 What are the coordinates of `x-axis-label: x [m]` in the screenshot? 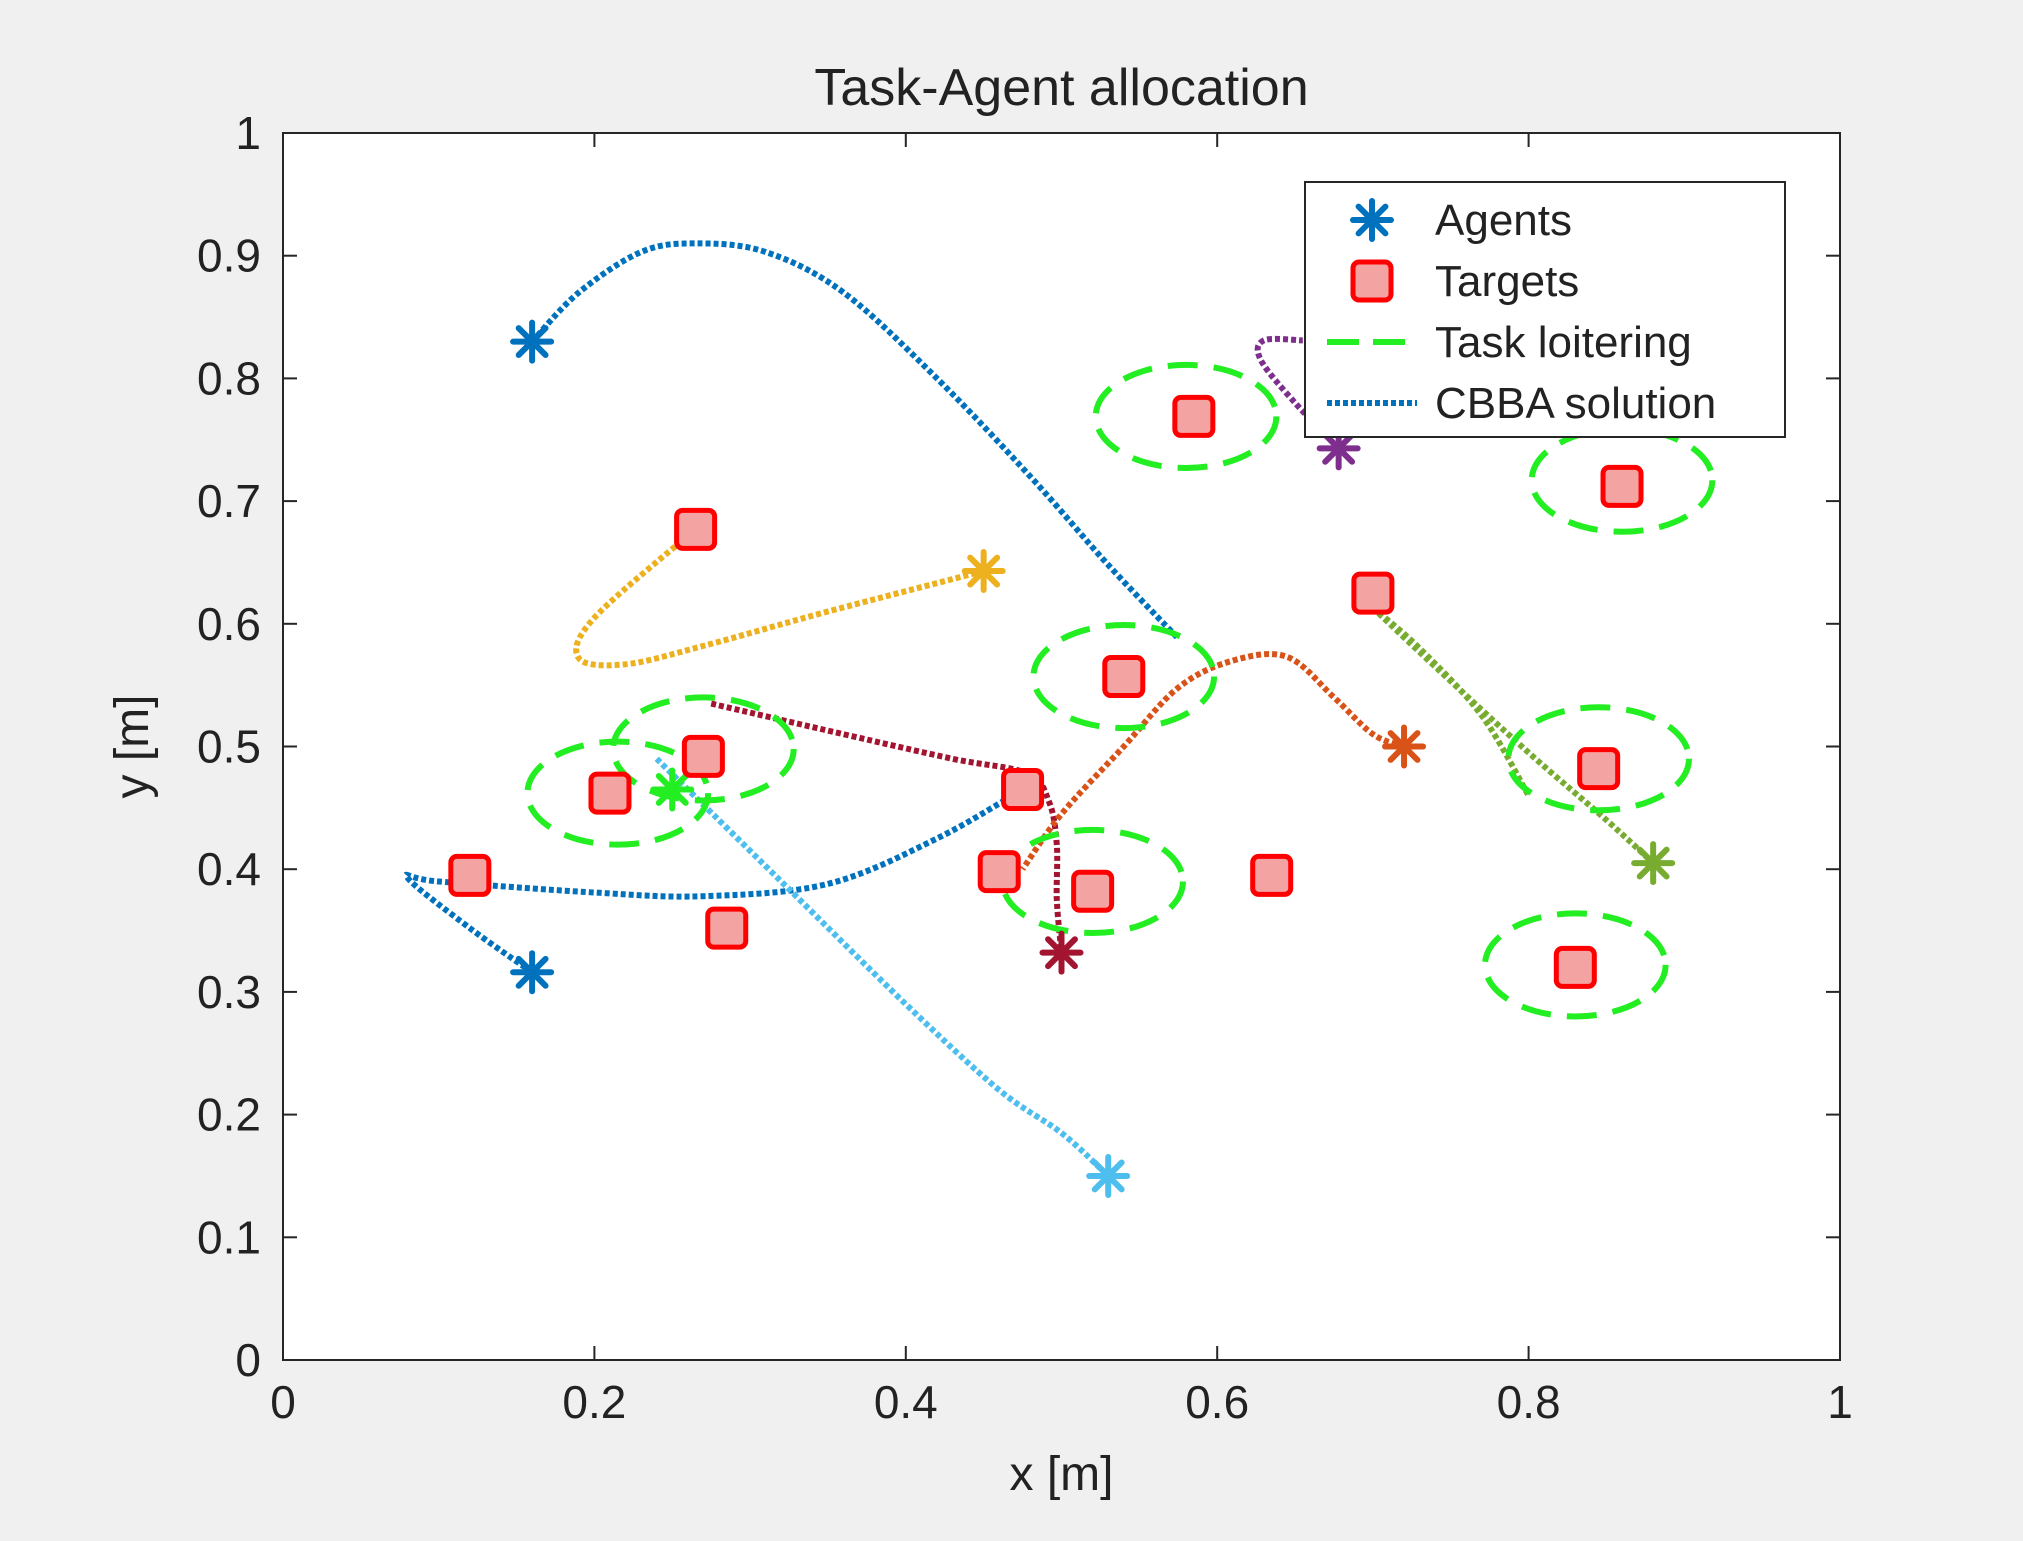 It's located at (1062, 1474).